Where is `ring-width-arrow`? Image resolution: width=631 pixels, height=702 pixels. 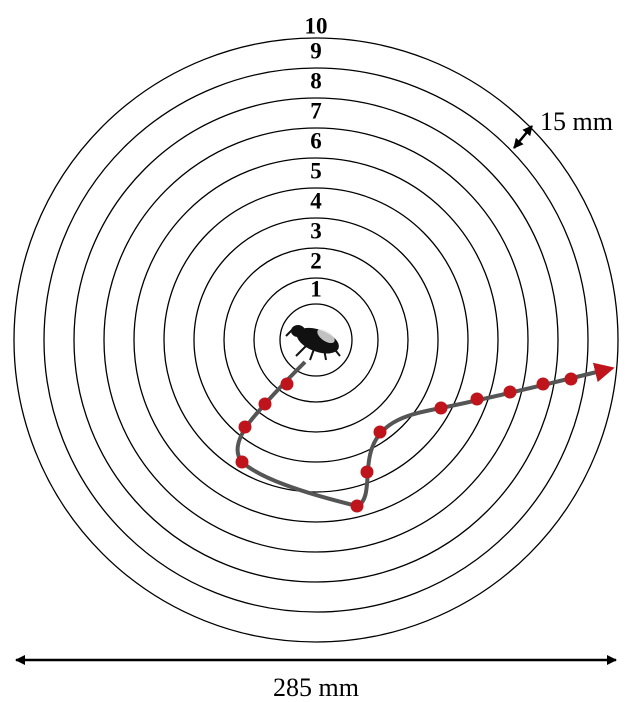 ring-width-arrow is located at coordinates (523, 137).